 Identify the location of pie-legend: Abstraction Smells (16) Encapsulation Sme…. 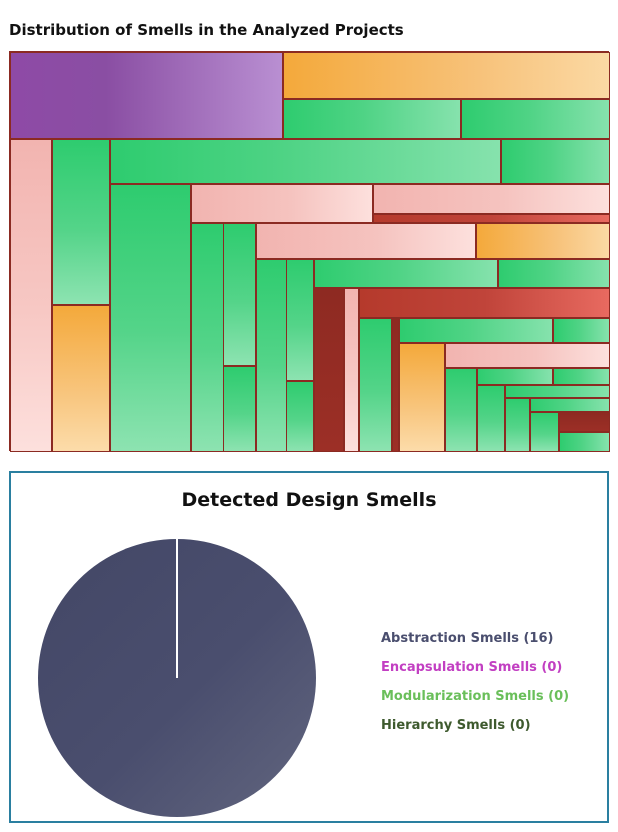
(475, 689).